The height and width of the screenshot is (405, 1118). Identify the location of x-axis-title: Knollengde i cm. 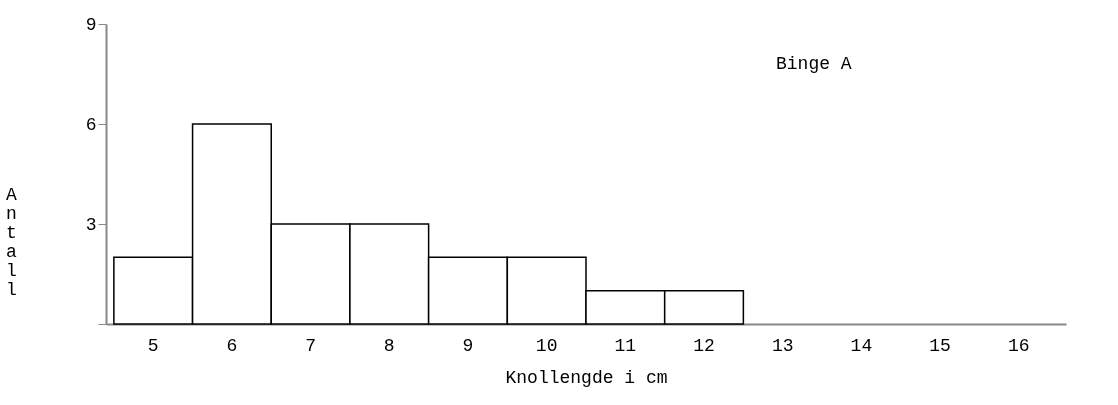
(586, 377).